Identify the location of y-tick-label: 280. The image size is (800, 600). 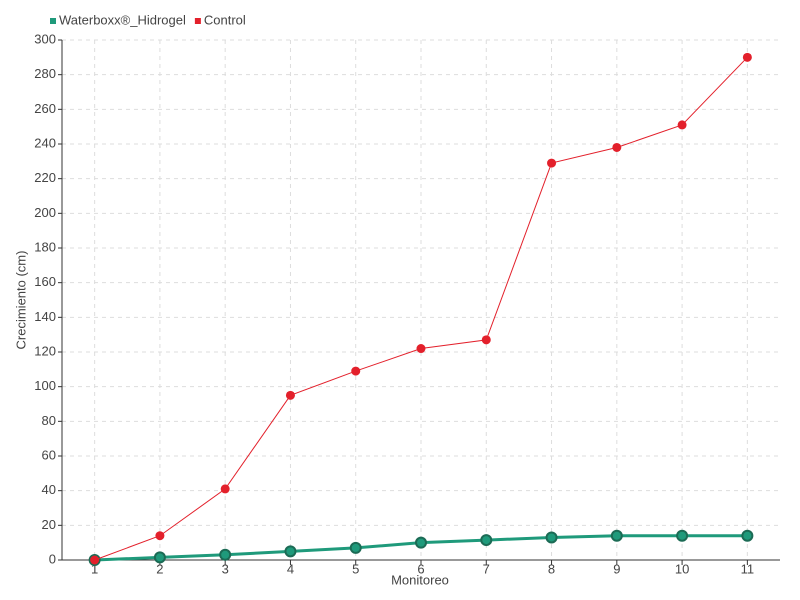
(45, 73).